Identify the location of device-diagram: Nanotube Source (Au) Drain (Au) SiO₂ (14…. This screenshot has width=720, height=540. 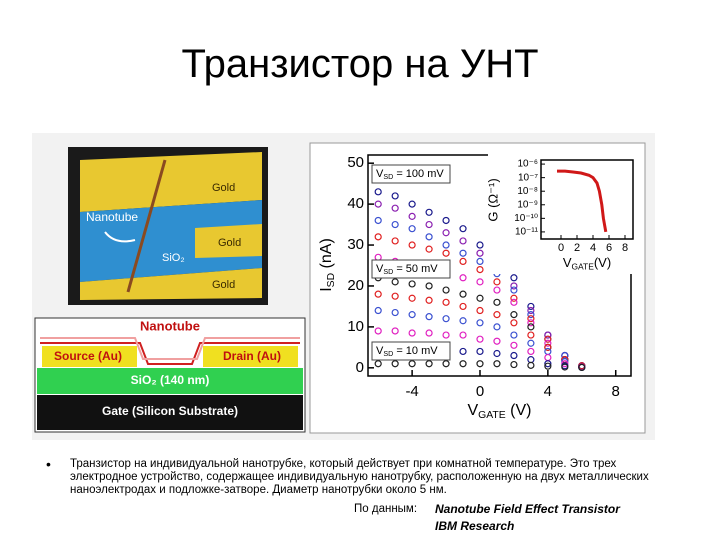
(170, 375).